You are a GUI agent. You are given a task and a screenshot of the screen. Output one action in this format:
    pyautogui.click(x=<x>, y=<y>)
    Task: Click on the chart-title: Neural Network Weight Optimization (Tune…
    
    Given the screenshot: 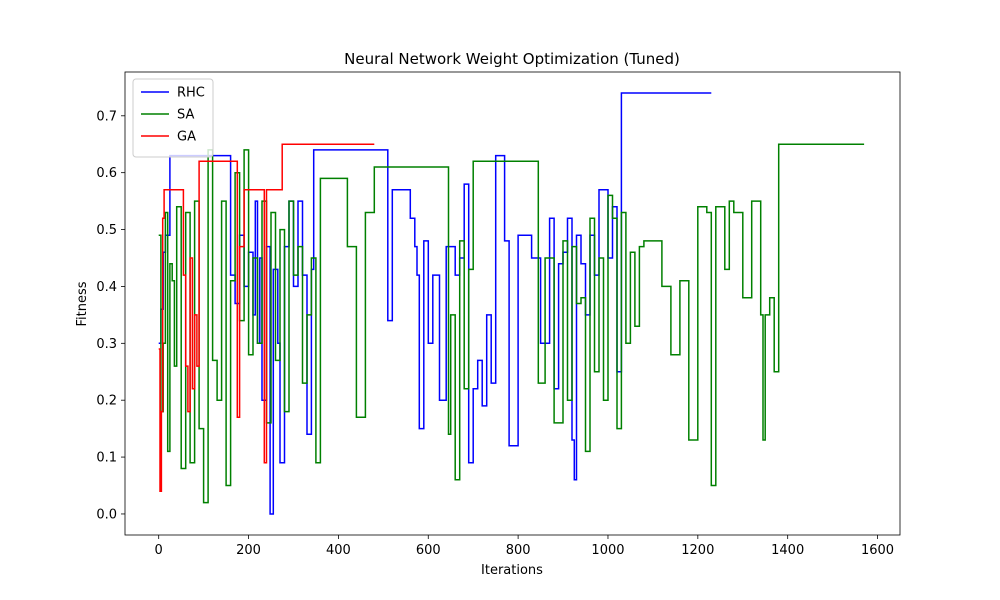 What is the action you would take?
    pyautogui.click(x=512, y=59)
    